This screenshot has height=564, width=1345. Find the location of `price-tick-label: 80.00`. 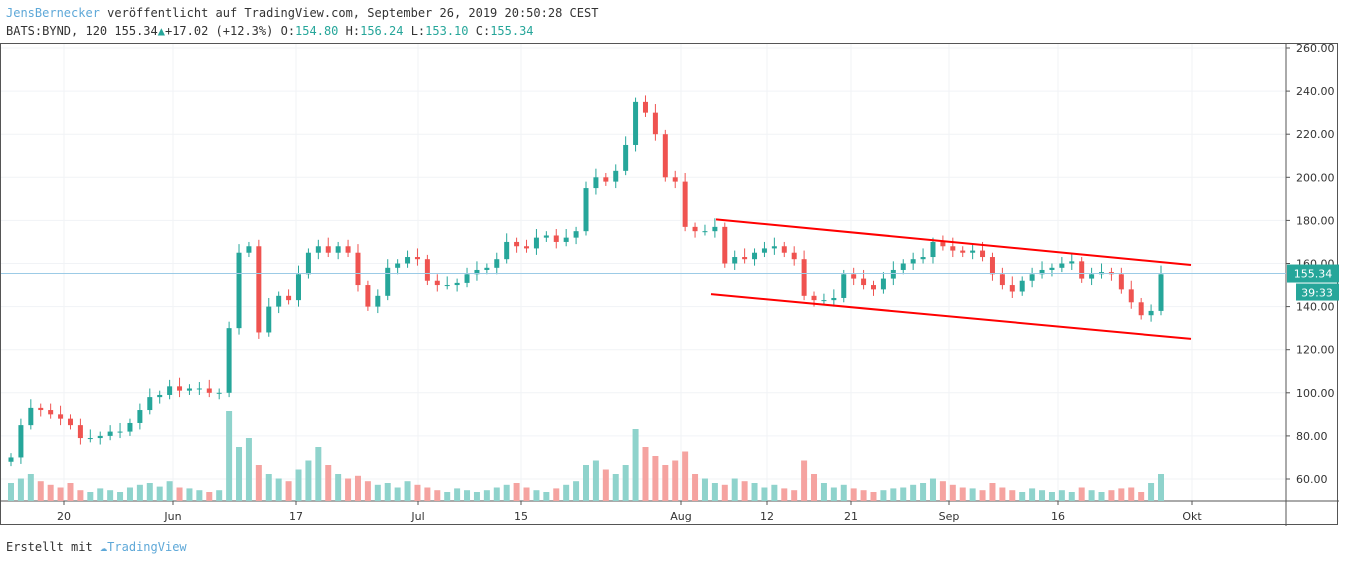

price-tick-label: 80.00 is located at coordinates (1312, 436).